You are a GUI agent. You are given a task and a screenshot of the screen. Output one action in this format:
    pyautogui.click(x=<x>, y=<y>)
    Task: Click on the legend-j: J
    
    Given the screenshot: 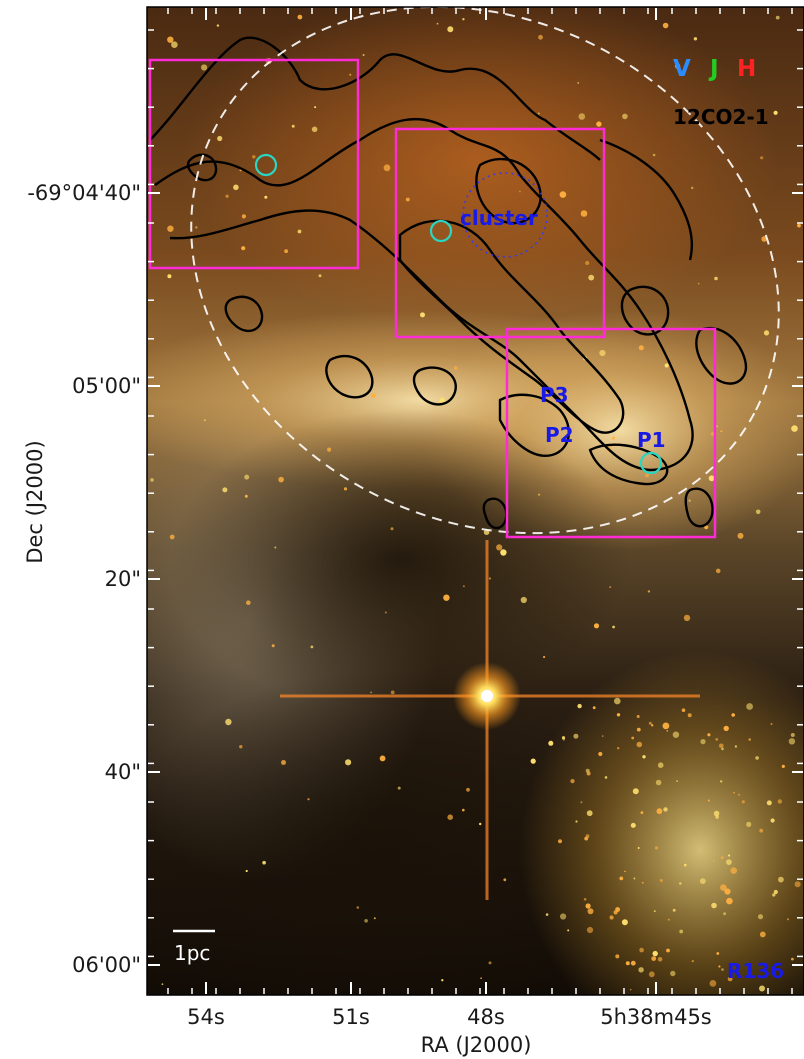 What is the action you would take?
    pyautogui.click(x=713, y=69)
    